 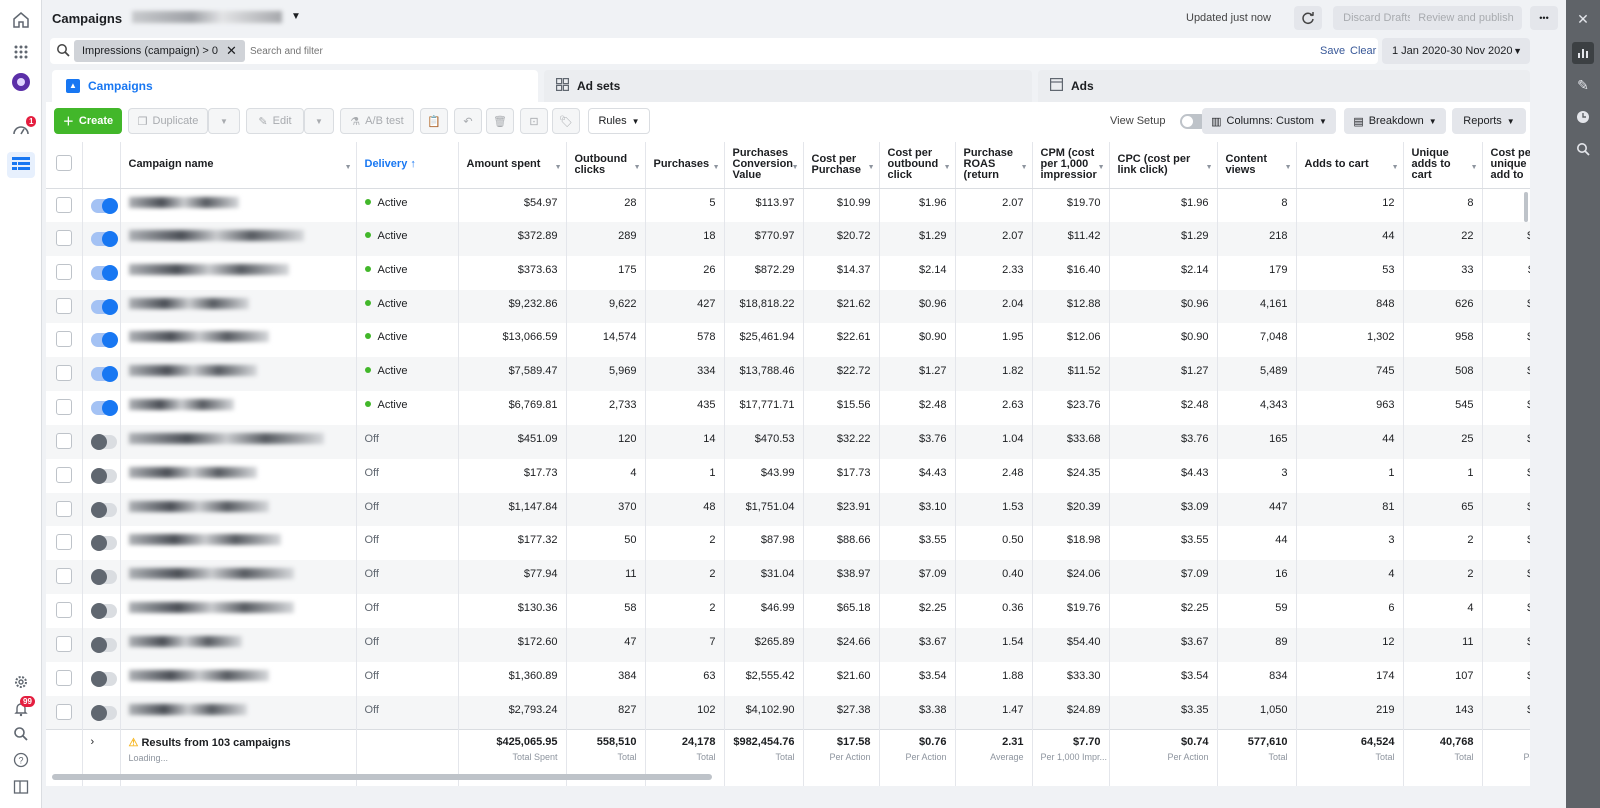 I want to click on help-icon: ?, so click(x=21, y=760).